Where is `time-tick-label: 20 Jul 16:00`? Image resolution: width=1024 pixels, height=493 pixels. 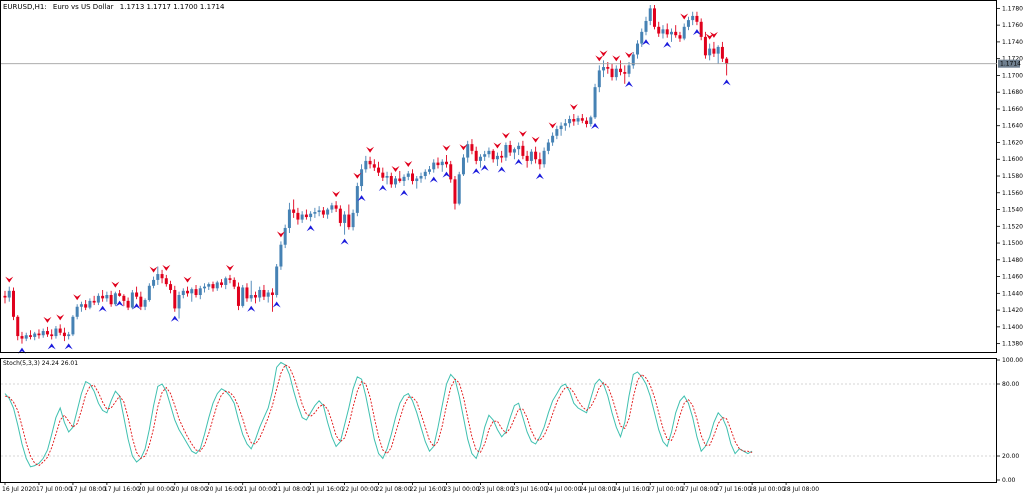 time-tick-label: 20 Jul 16:00 is located at coordinates (224, 489).